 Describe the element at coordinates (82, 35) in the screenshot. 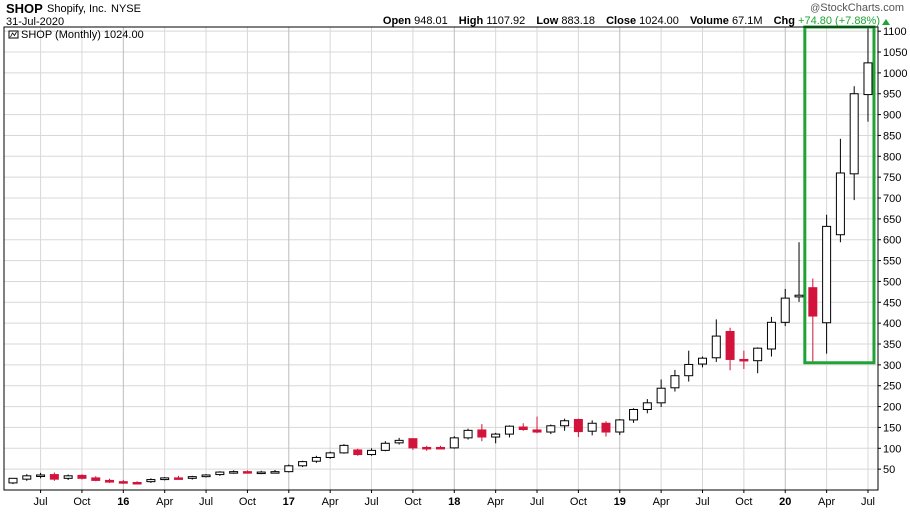

I see `legend-label: SHOP (Monthly) 1024.00` at that location.